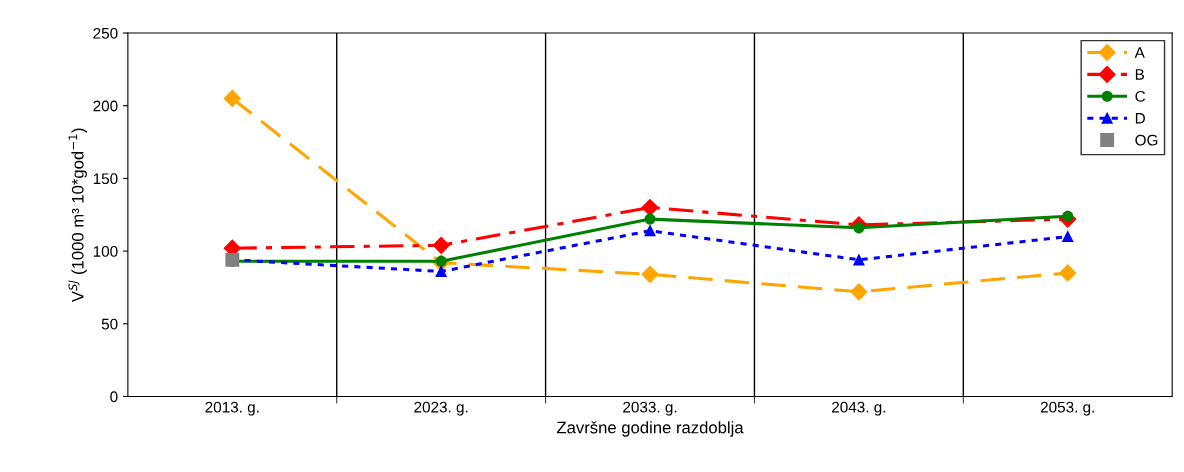  Describe the element at coordinates (232, 408) in the screenshot. I see `x-tick-label: 2013. g.` at that location.